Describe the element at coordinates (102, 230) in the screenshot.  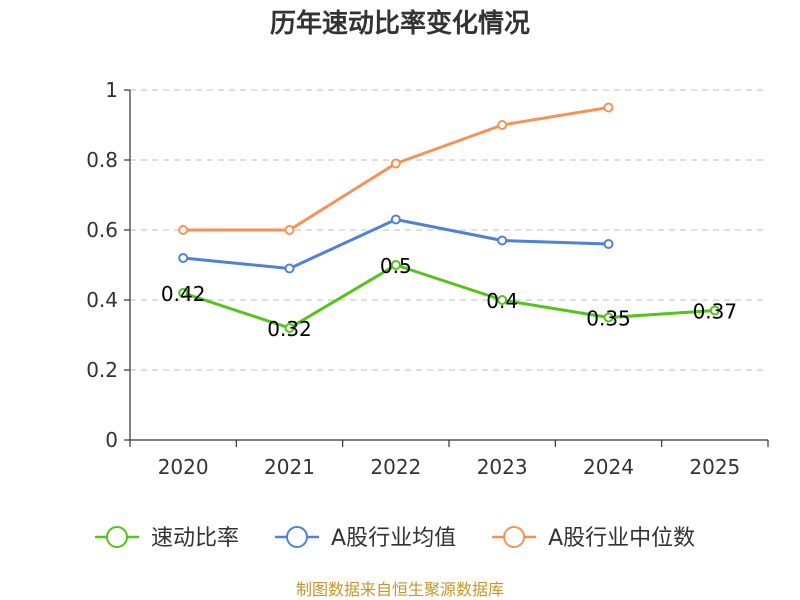
I see `y-tick-label-3: 0.6` at that location.